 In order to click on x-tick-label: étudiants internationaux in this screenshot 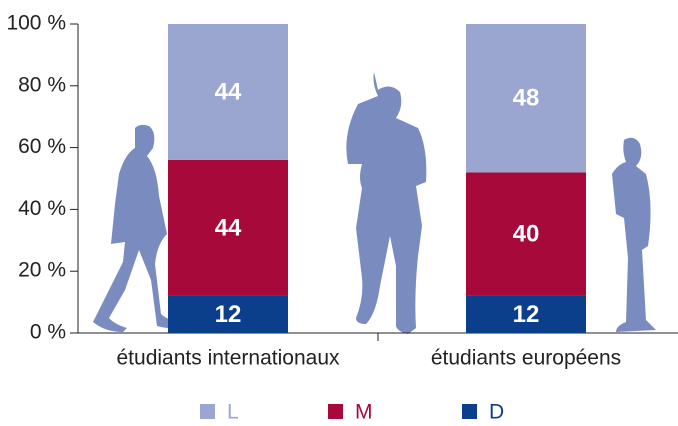, I will do `click(228, 358)`.